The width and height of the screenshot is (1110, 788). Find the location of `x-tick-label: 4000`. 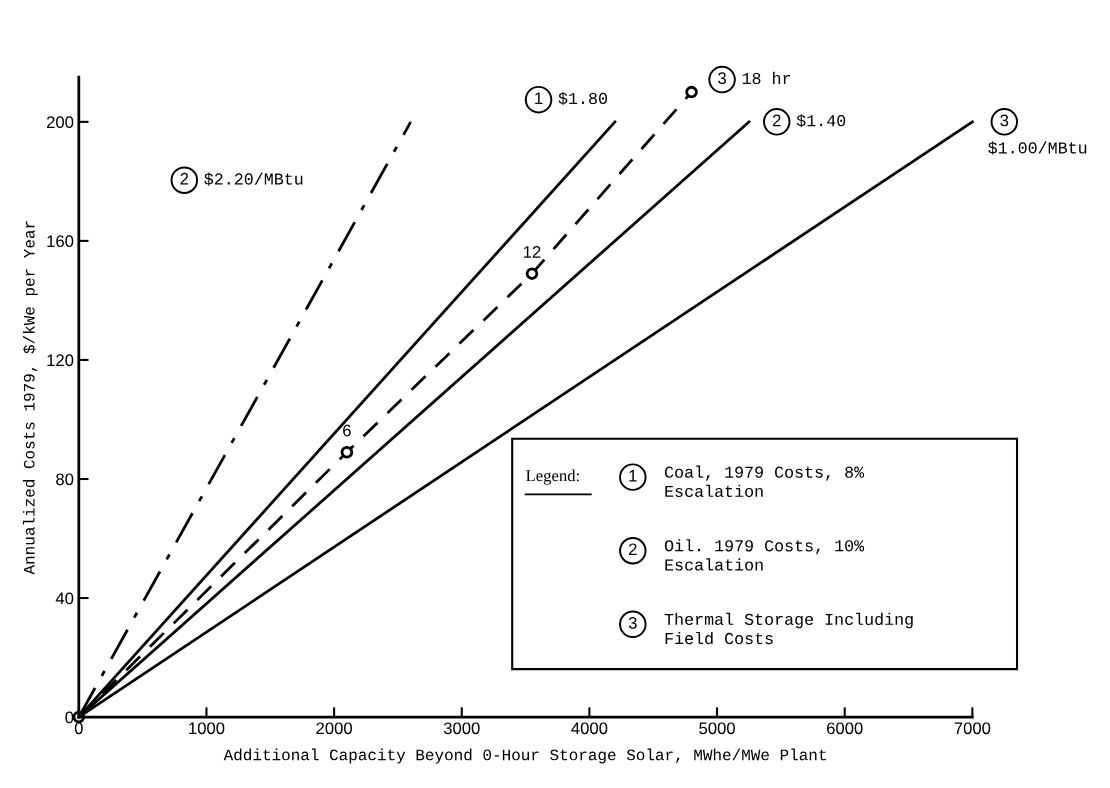

x-tick-label: 4000 is located at coordinates (589, 728).